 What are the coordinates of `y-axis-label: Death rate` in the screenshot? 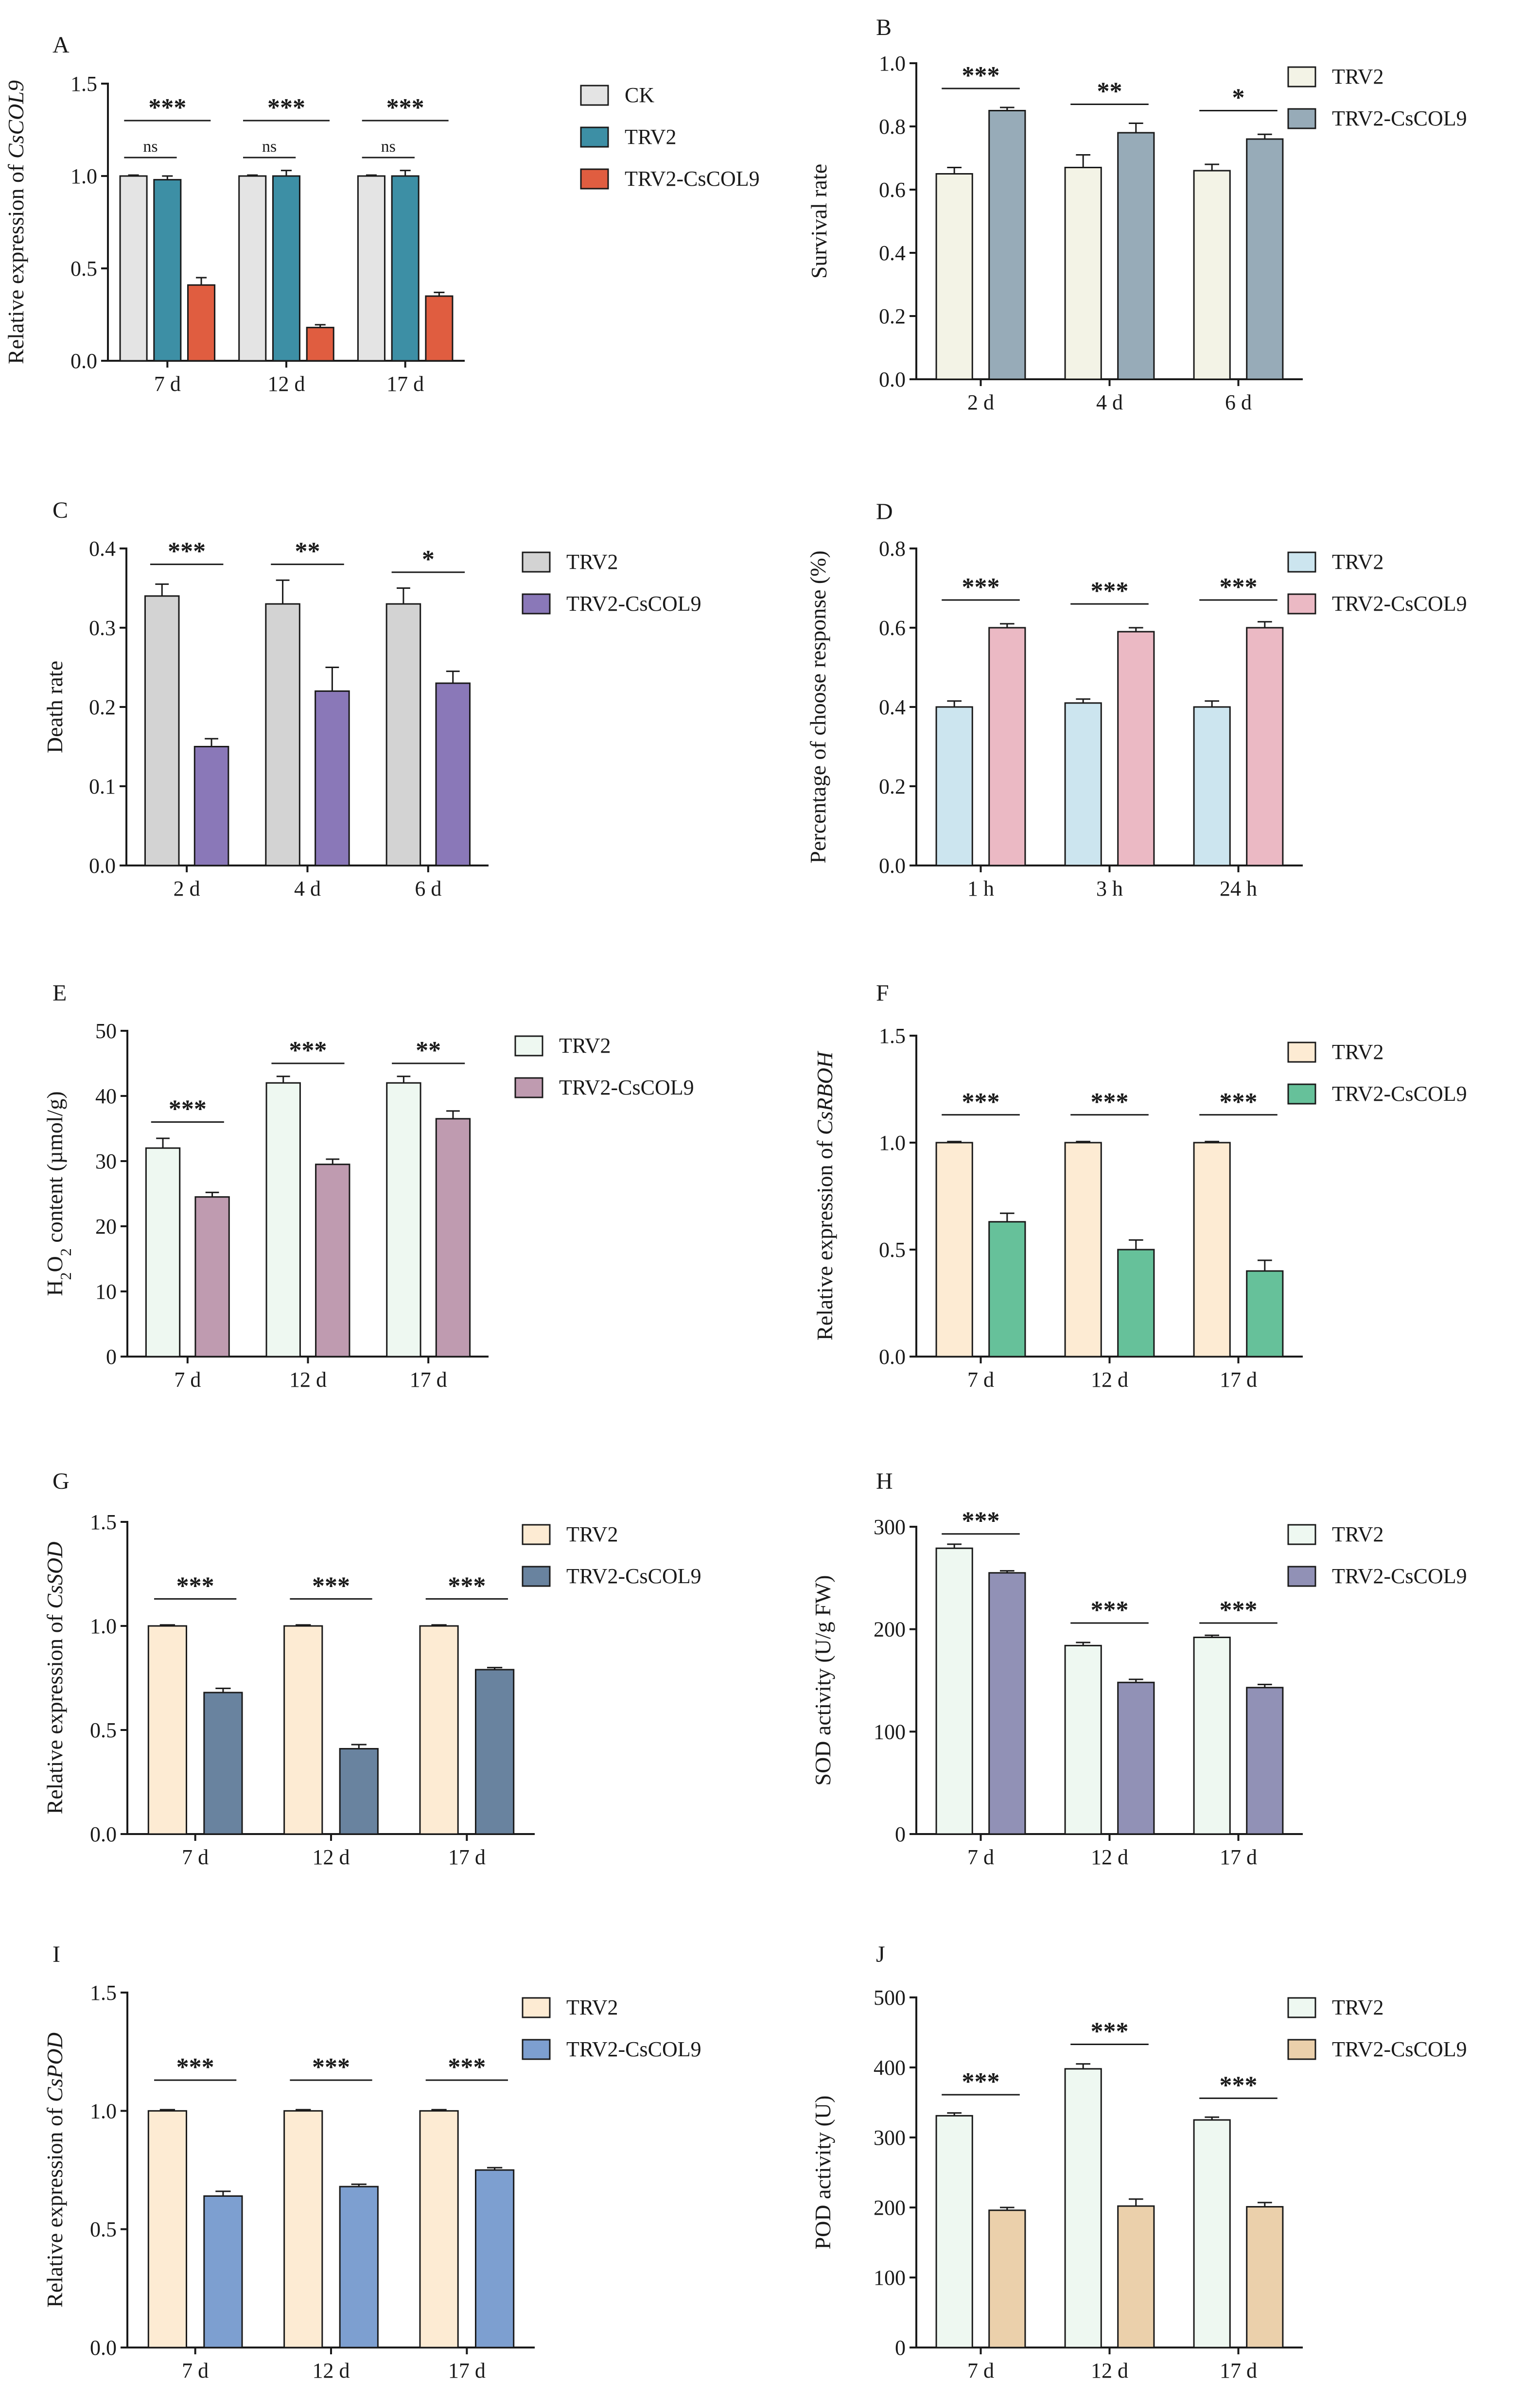 It's located at (54, 707).